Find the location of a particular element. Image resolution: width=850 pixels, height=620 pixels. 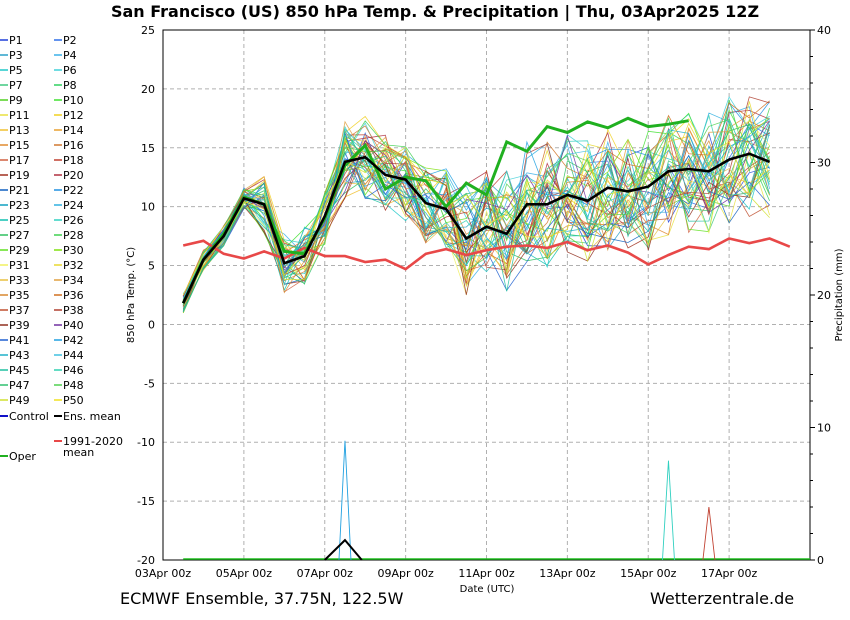

legend-label: P44 is located at coordinates (73, 355).